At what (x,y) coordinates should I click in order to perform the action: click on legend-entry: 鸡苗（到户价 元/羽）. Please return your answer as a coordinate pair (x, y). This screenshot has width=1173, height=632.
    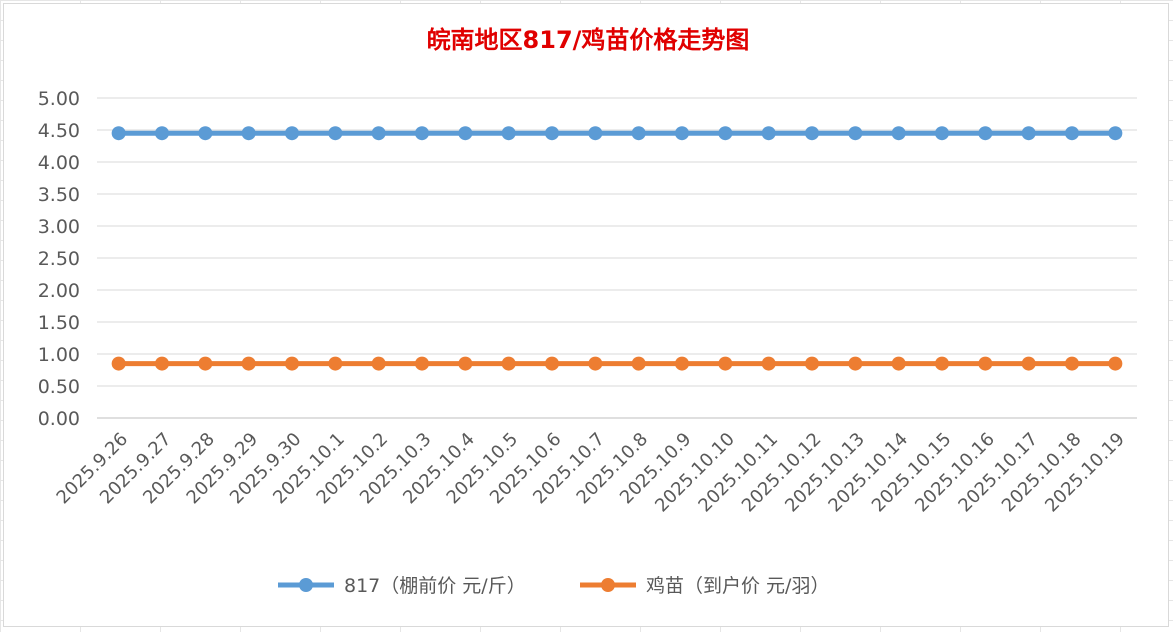
    Looking at the image, I should click on (704, 586).